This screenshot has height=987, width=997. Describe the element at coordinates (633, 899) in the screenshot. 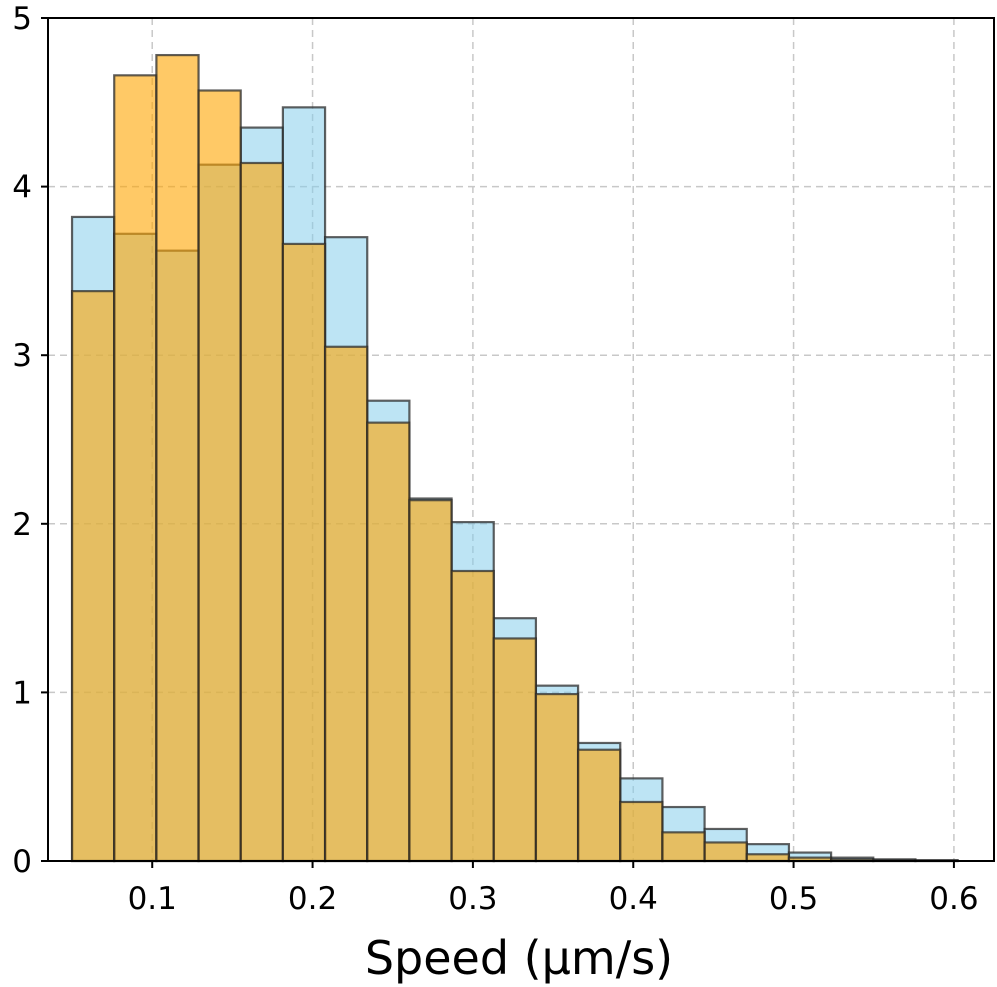

I see `x-tick-label: 0.4` at that location.